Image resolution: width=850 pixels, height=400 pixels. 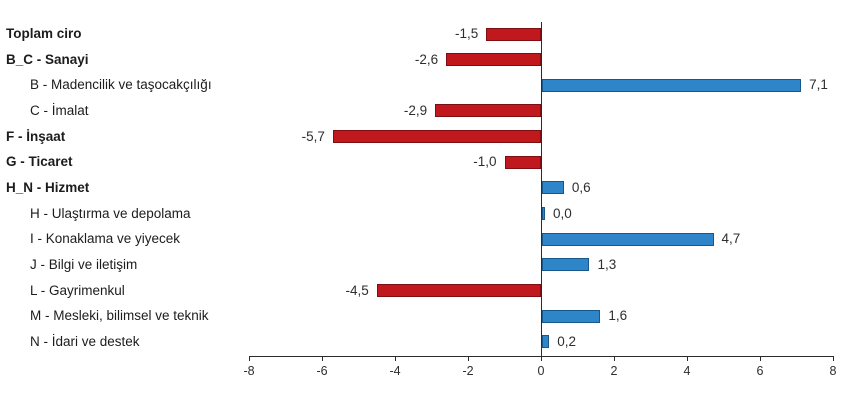 I want to click on value-label: 4,7, so click(x=731, y=239).